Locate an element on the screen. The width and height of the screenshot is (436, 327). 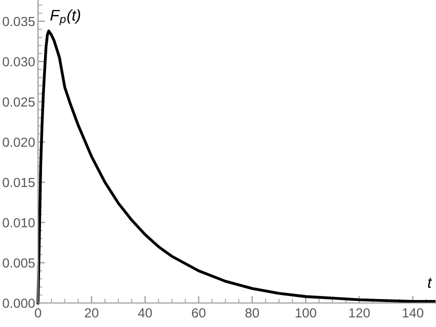
x-tick-label: 40 is located at coordinates (145, 313).